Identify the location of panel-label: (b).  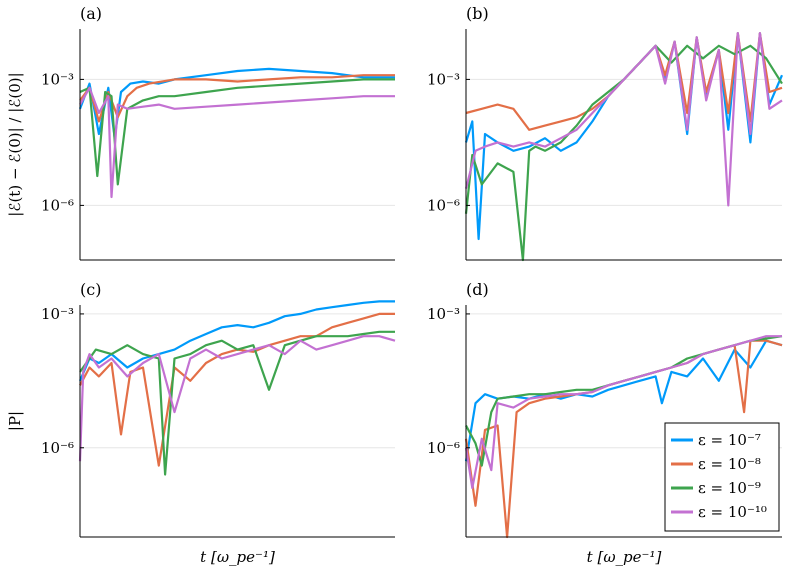
(477, 13).